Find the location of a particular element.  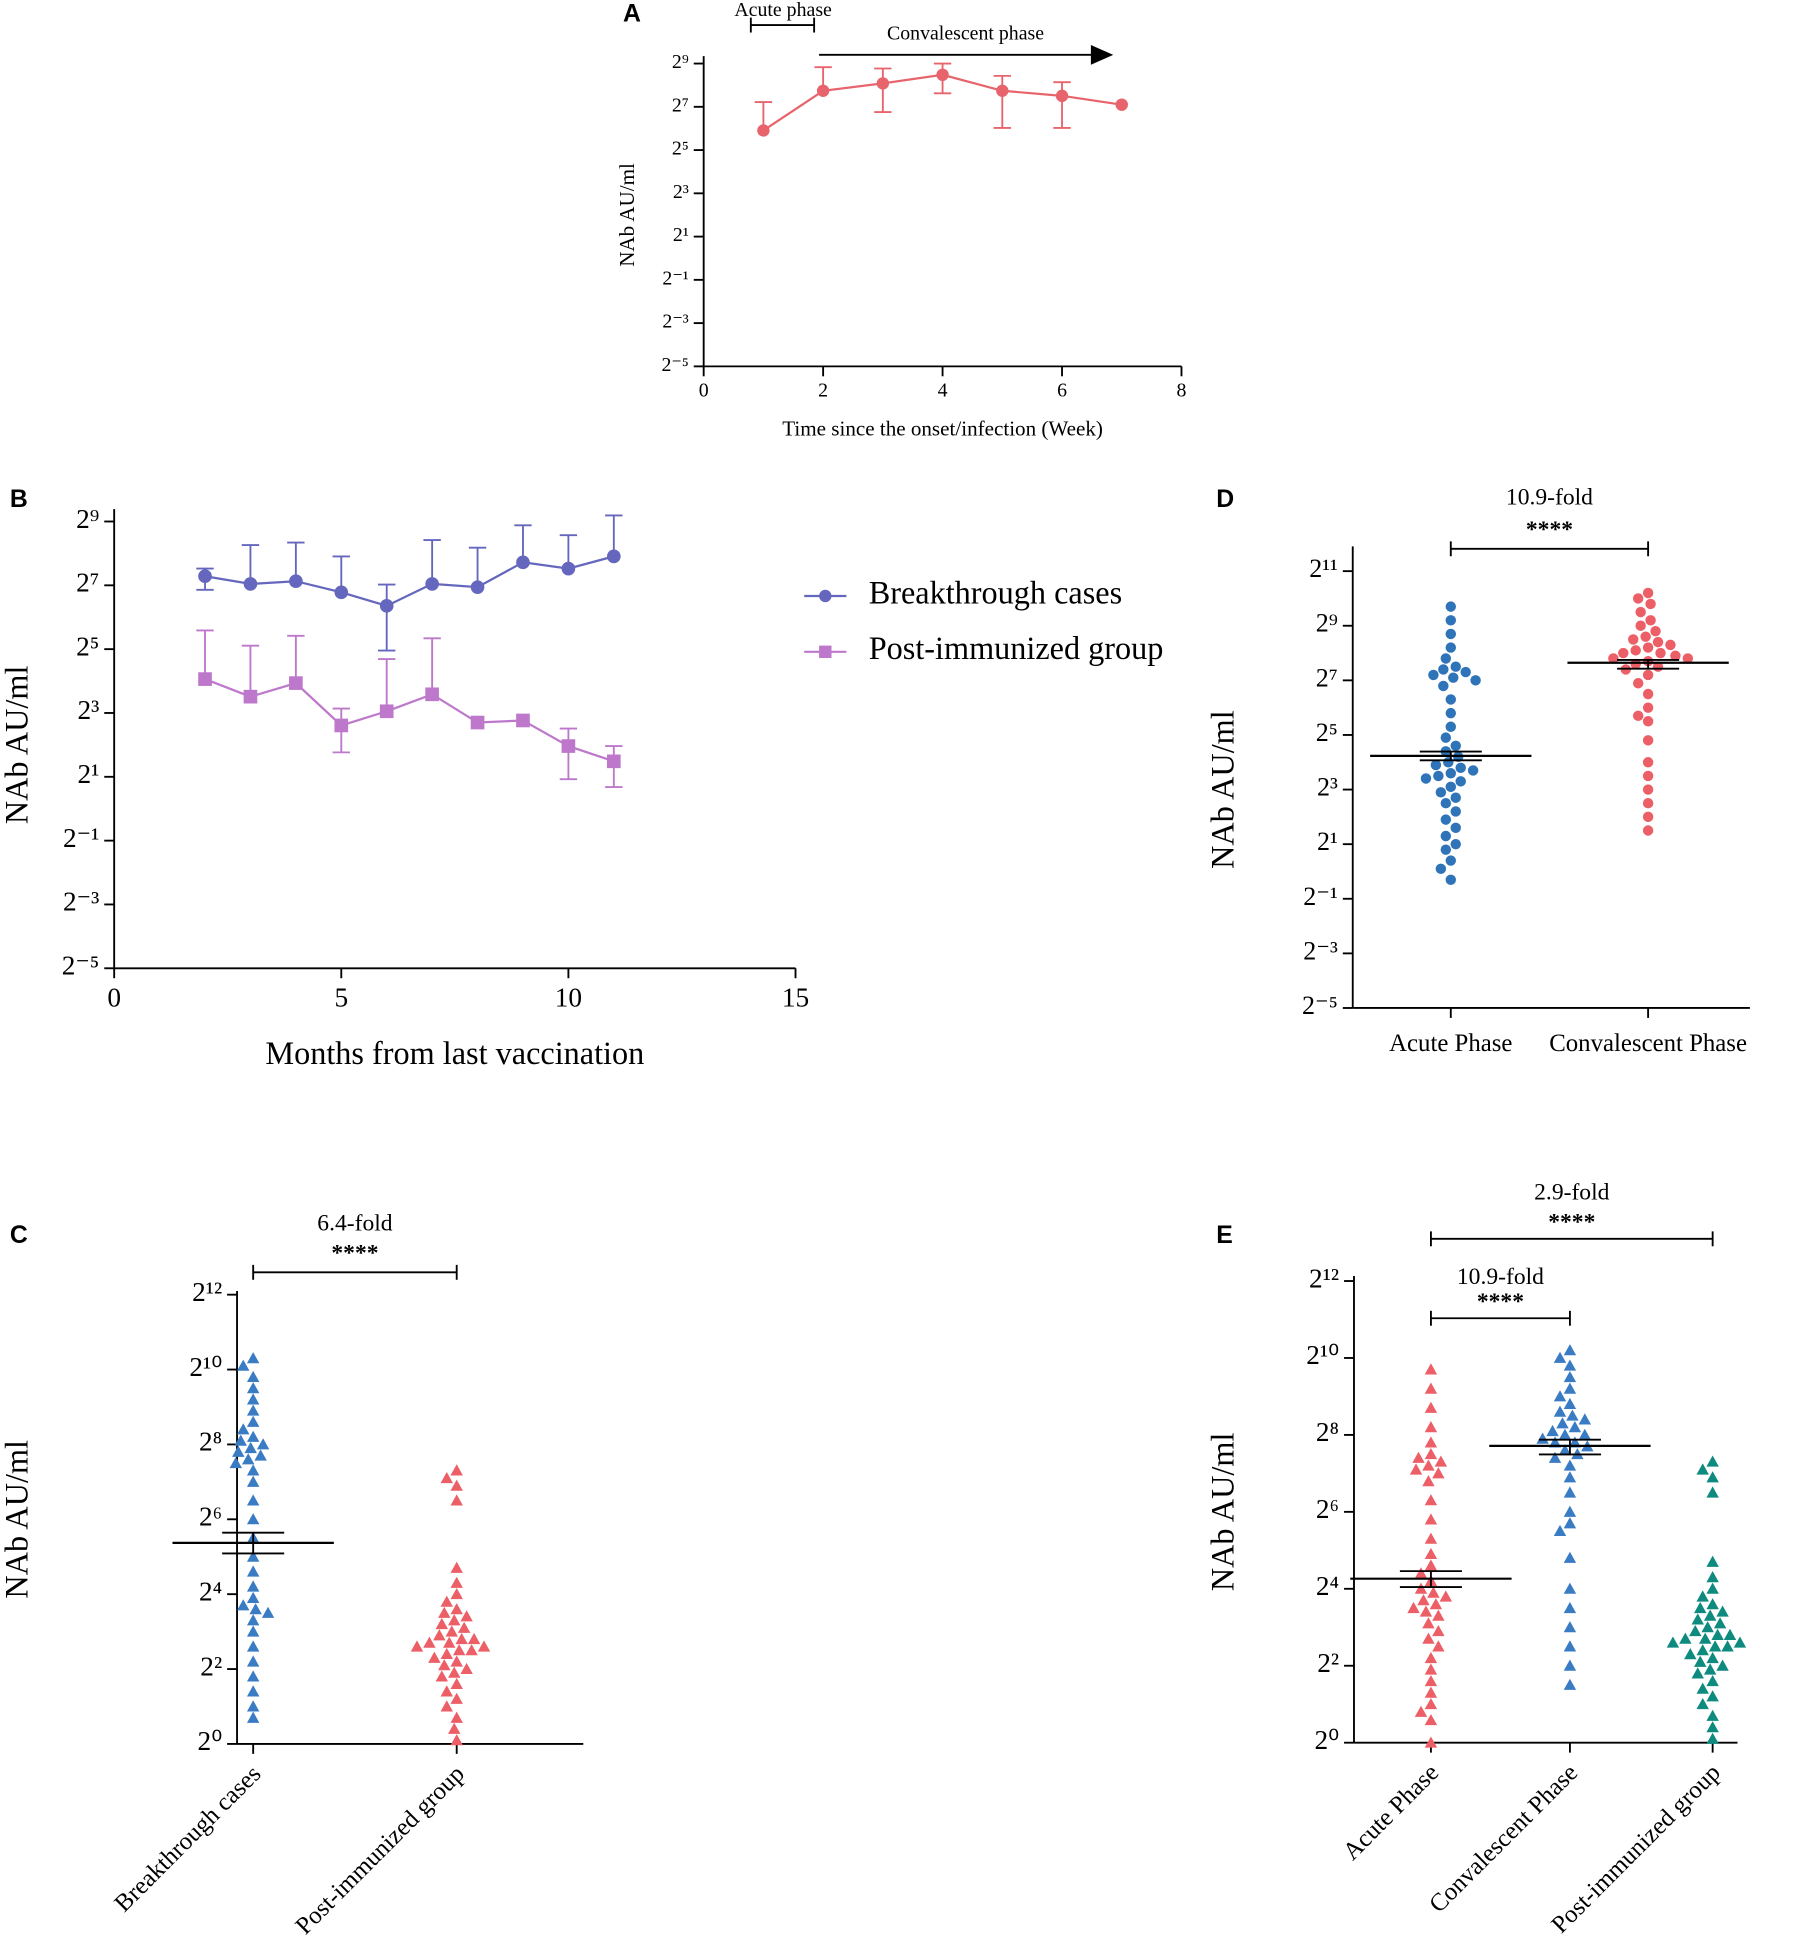

y-tick-label: 2⁶ is located at coordinates (1327, 1509).